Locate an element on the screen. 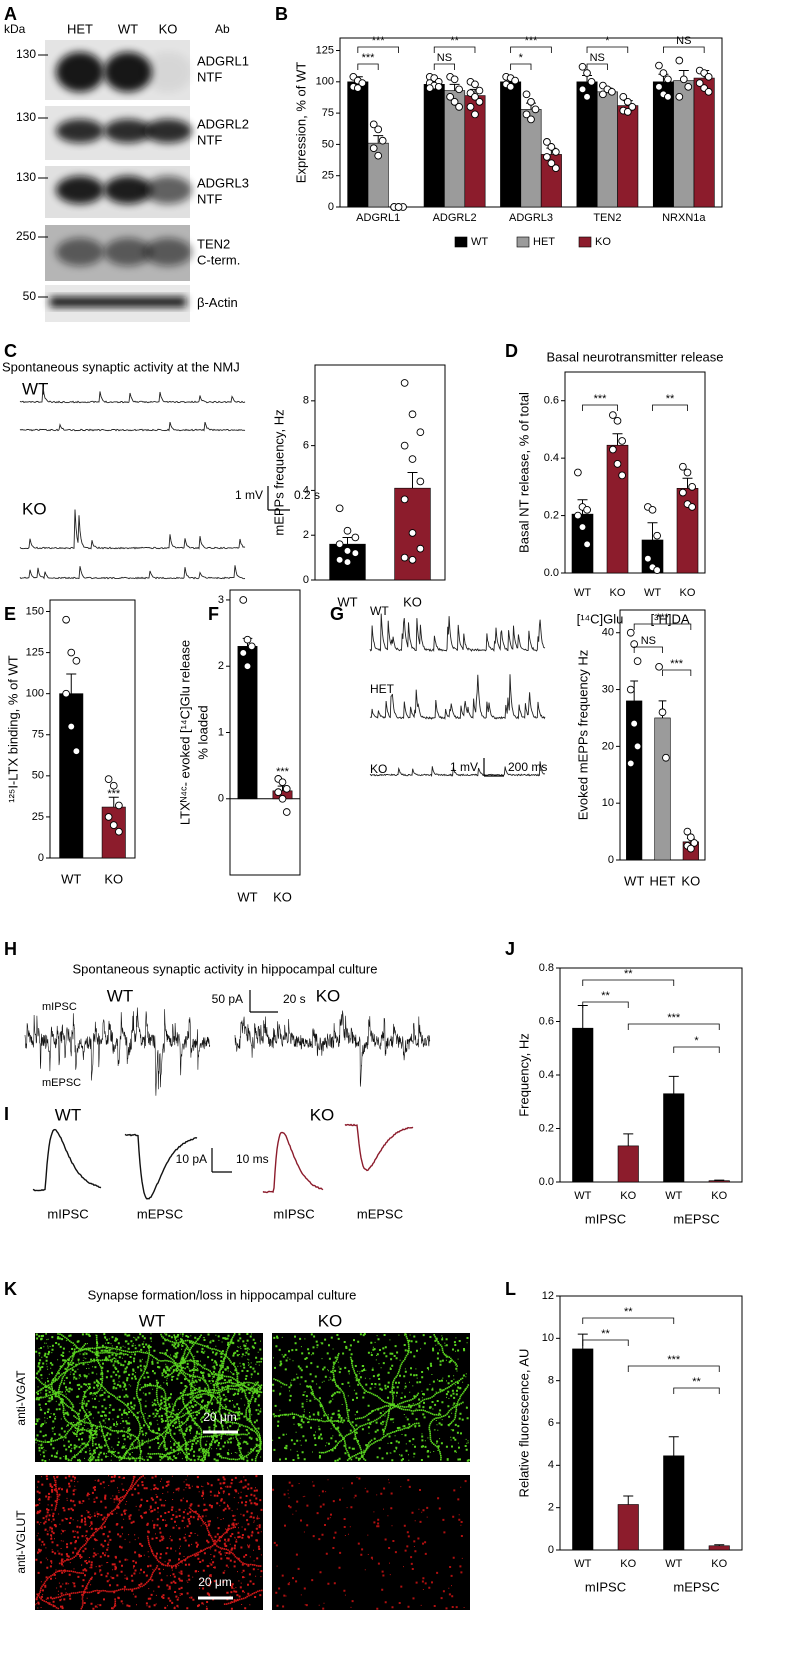 The image size is (788, 1660). scale-label: 0.2 s is located at coordinates (307, 495).